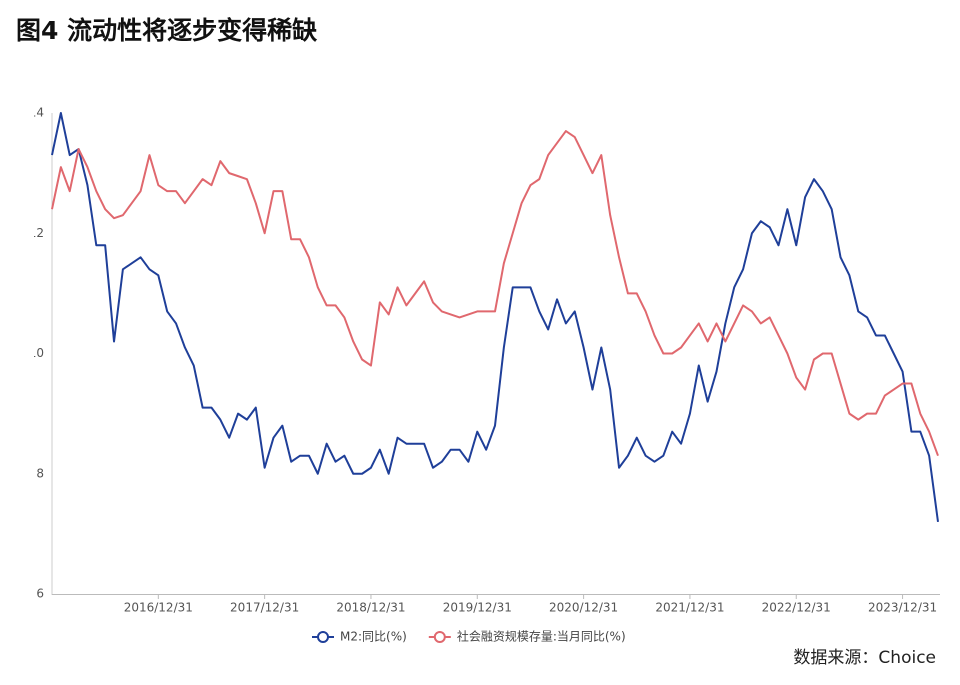  I want to click on legend-label: 社会融资规模存量:当月同比(%), so click(541, 636).